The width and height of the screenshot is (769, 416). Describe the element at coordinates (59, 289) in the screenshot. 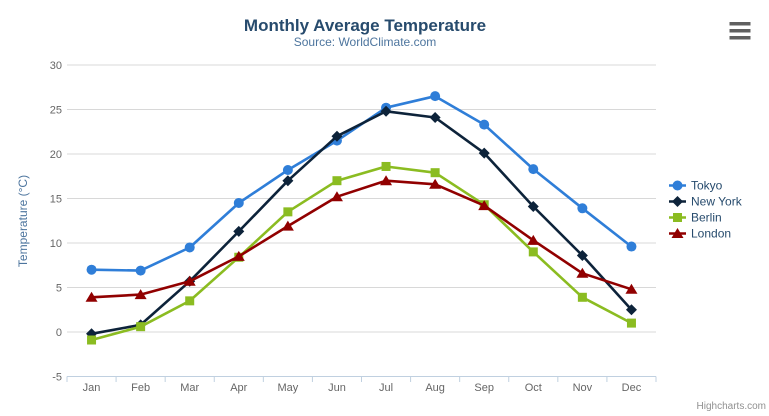

I see `y-axis-tick-label: 5` at that location.